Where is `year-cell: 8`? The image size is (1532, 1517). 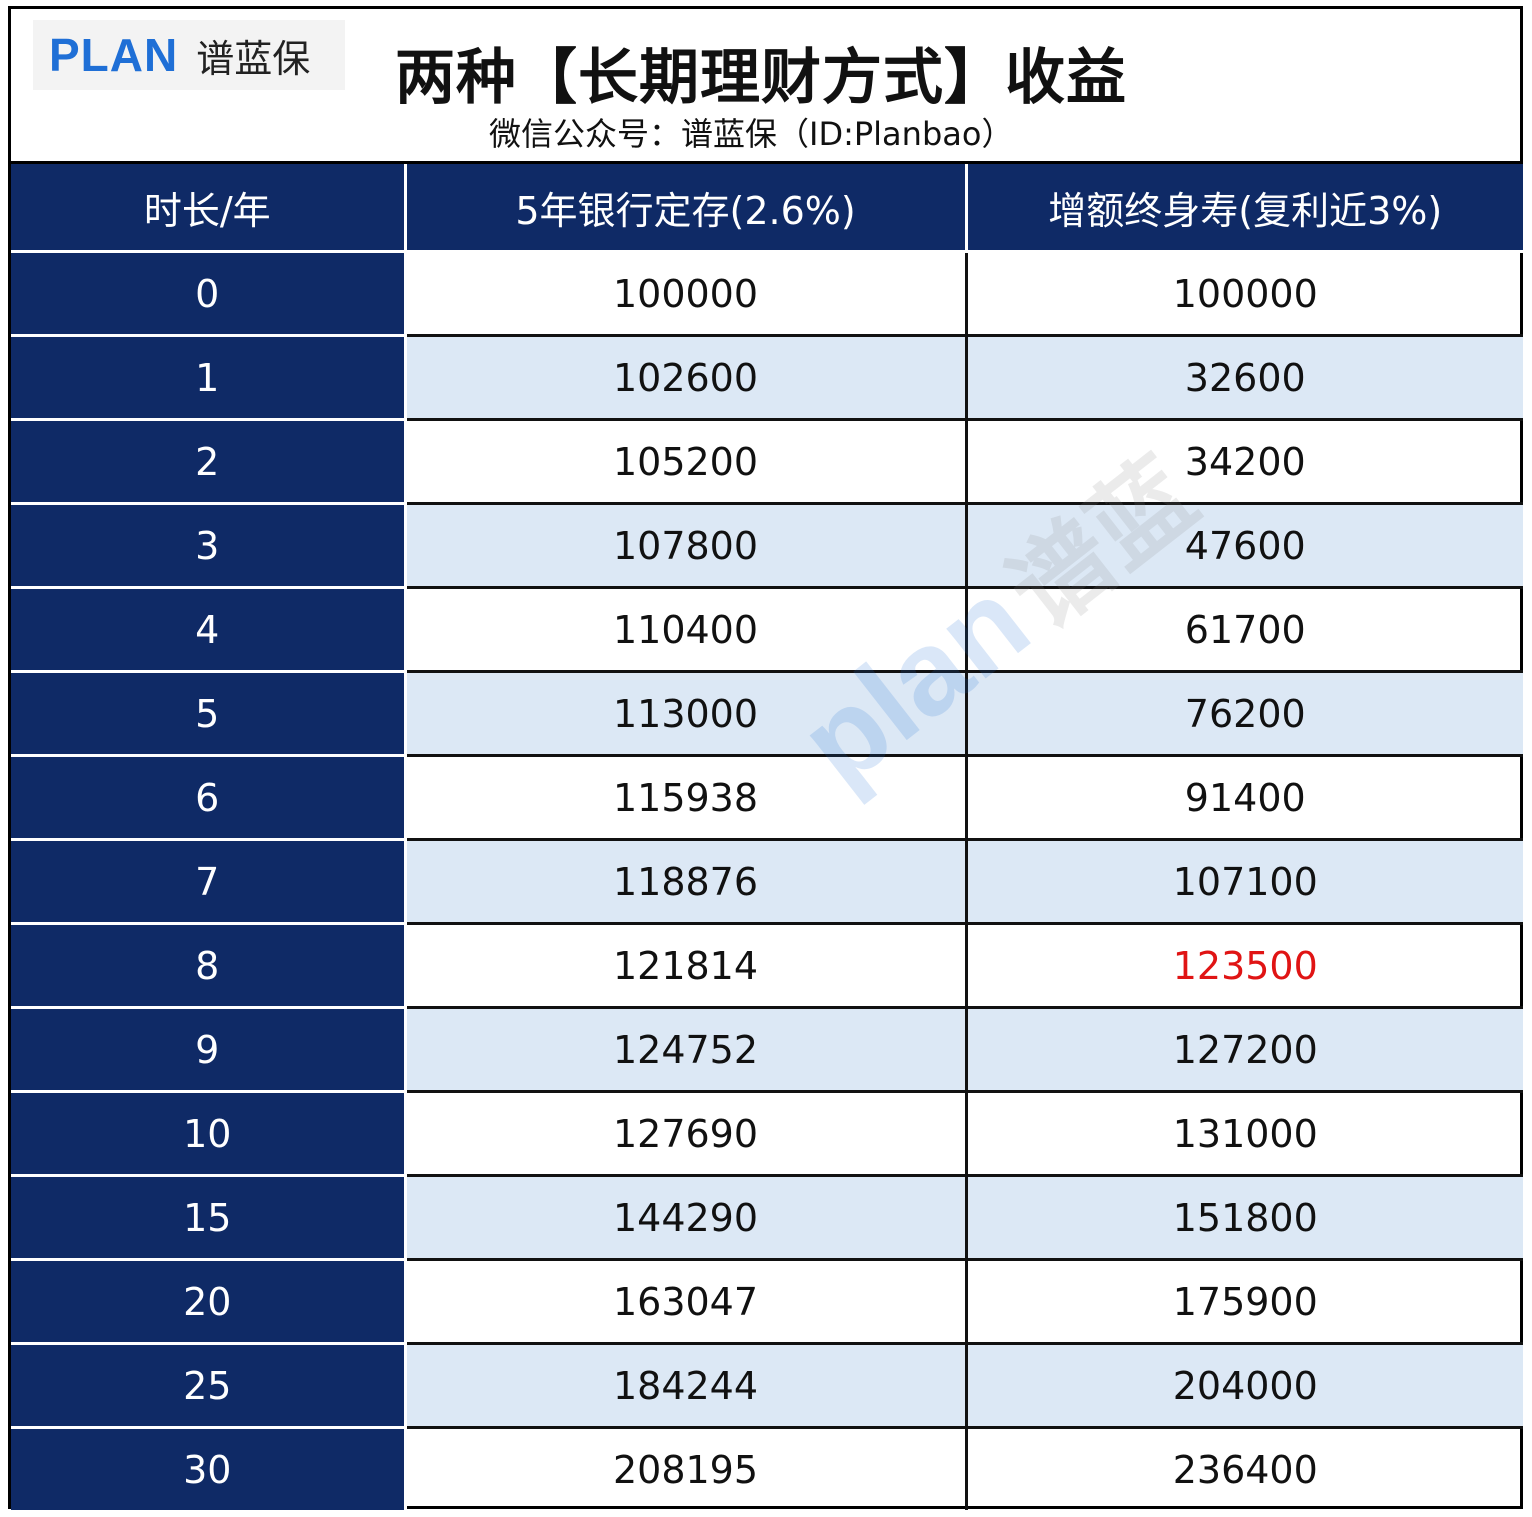 year-cell: 8 is located at coordinates (209, 966).